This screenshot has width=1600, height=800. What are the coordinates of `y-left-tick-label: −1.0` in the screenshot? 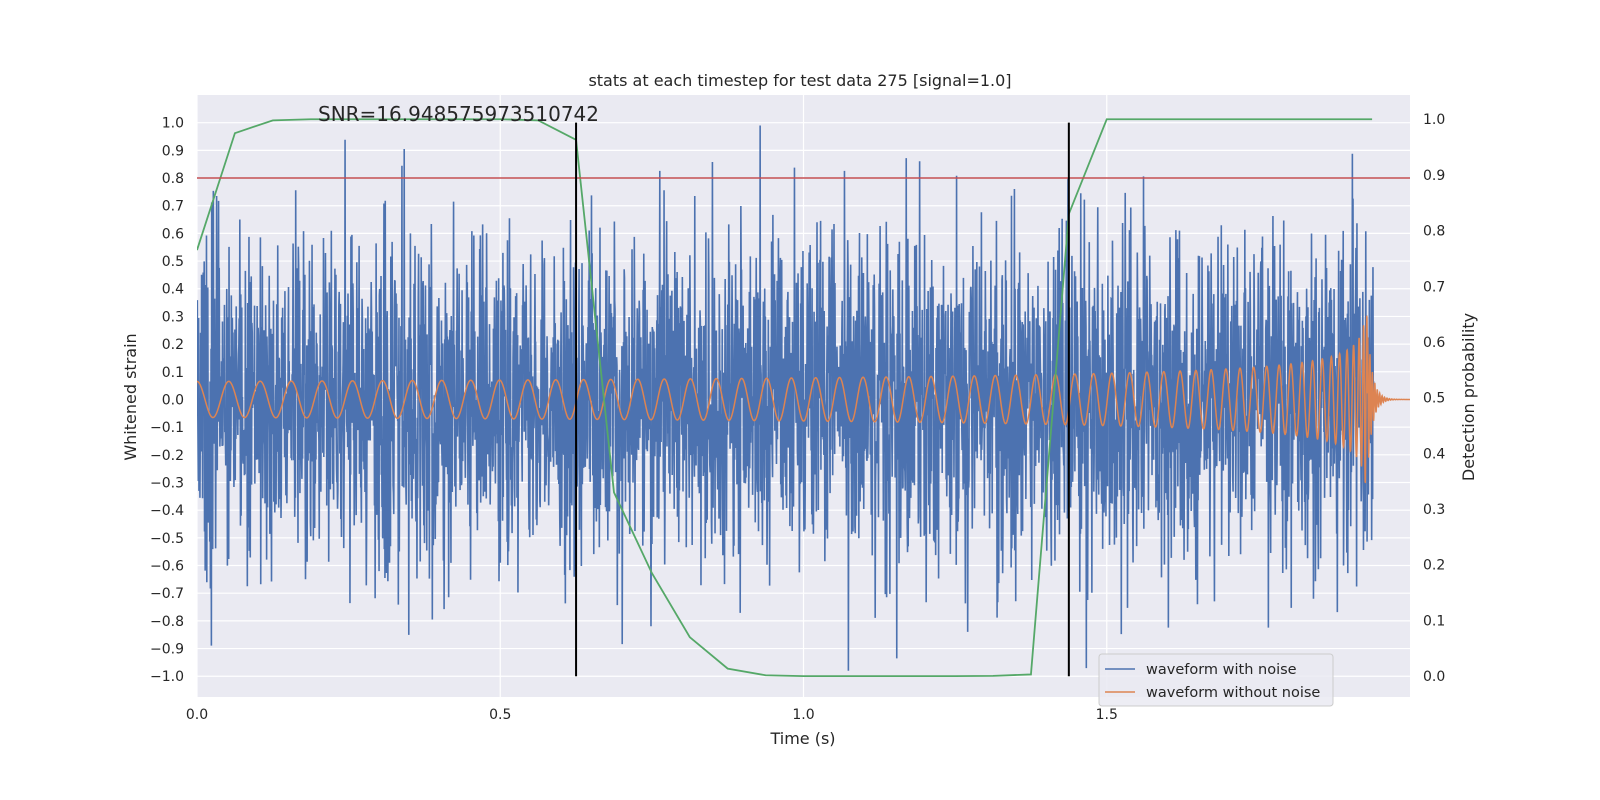 It's located at (167, 677).